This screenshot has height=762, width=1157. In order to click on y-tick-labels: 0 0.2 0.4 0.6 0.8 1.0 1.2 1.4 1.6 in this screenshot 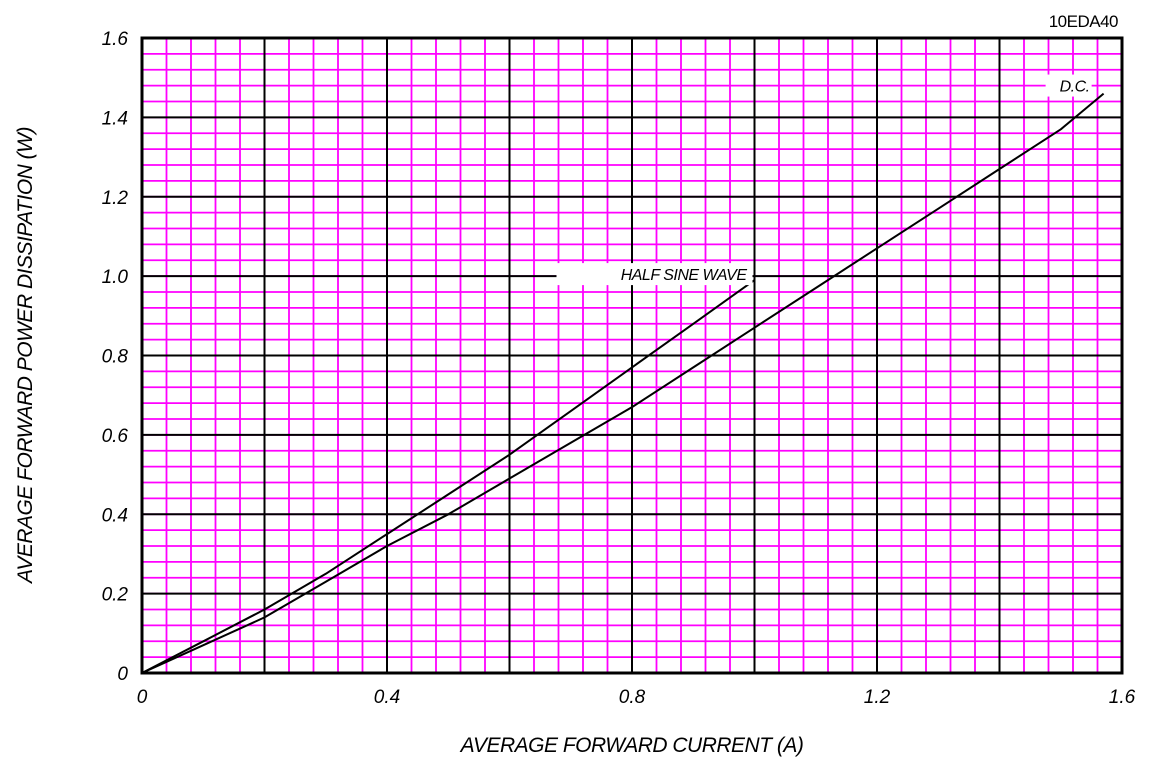, I will do `click(115, 357)`.